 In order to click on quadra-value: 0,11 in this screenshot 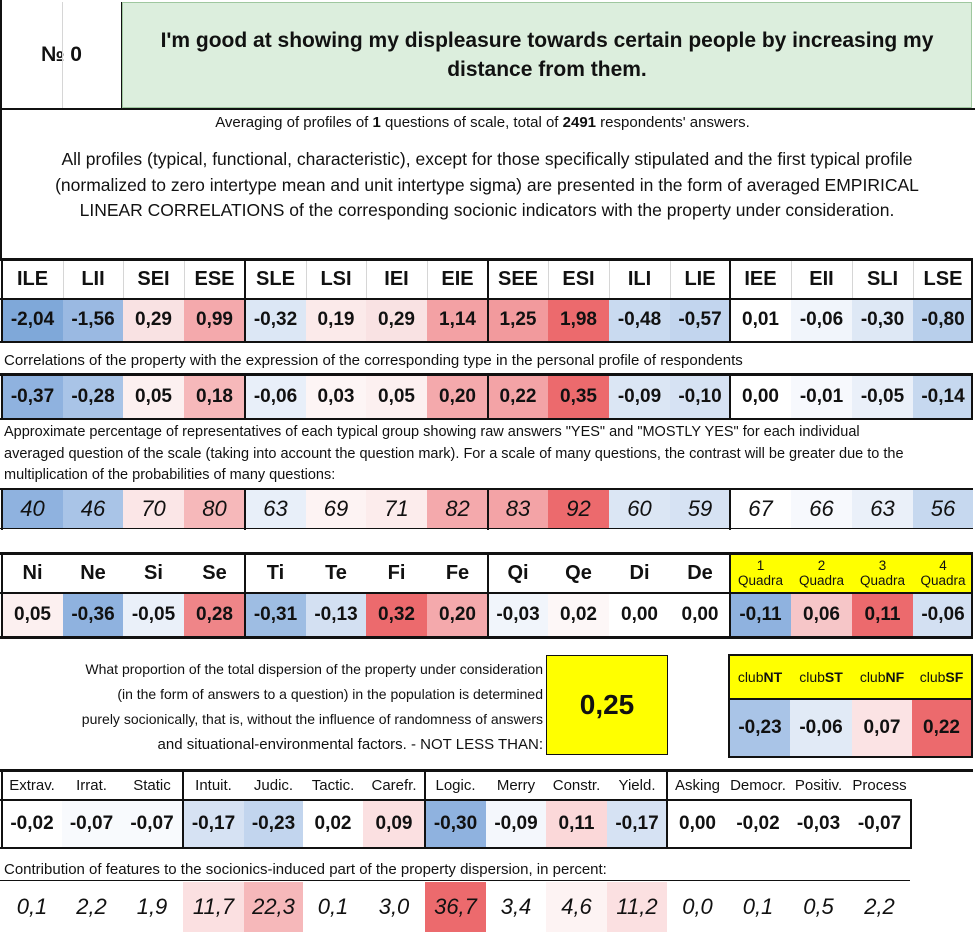, I will do `click(882, 615)`.